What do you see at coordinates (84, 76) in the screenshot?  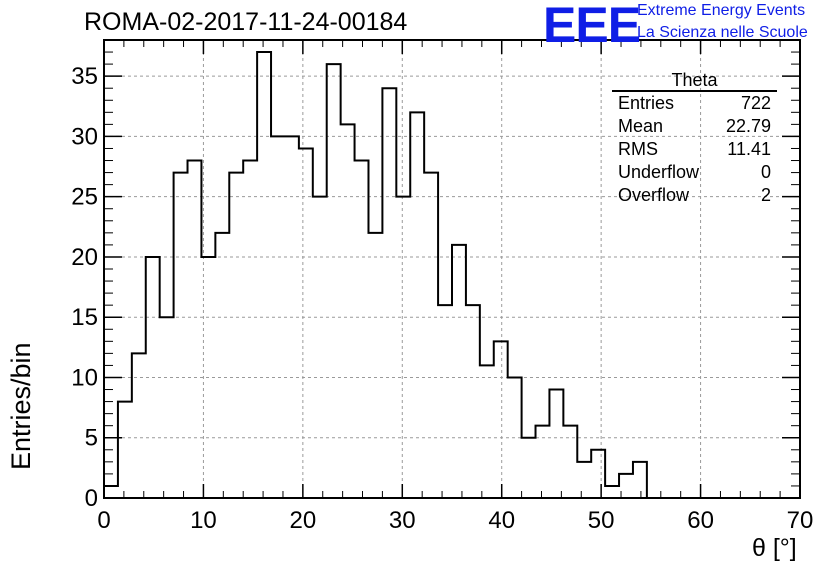 I see `y-tick-label: 35` at bounding box center [84, 76].